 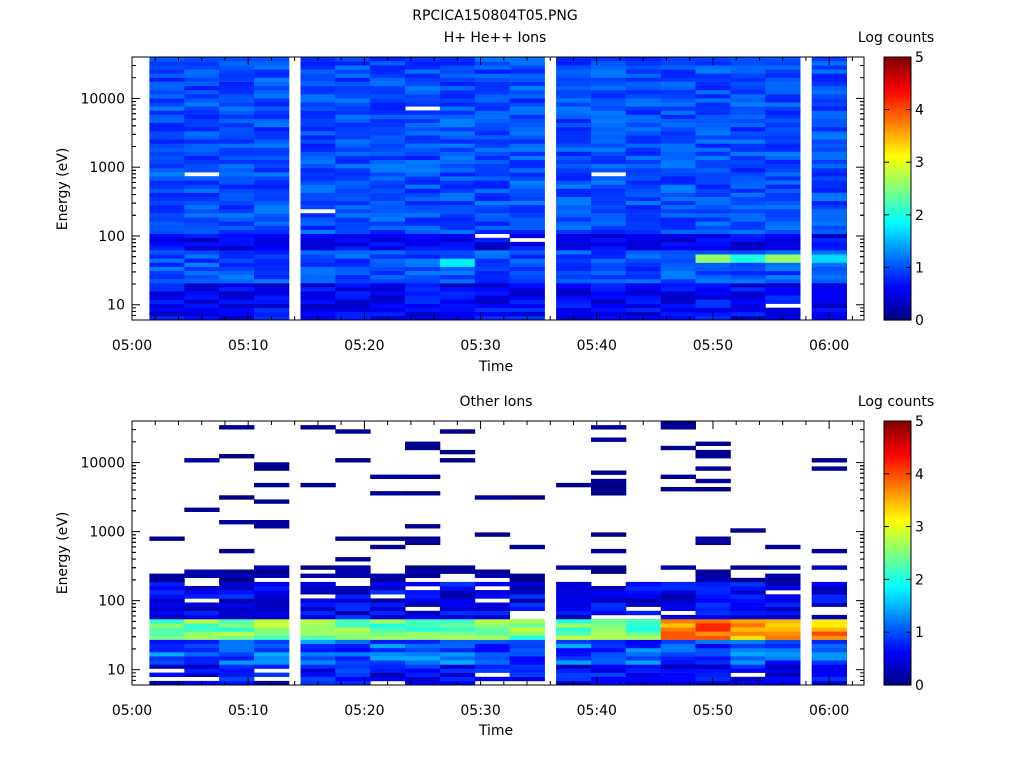 I want to click on colorbar-tick-label: 1, so click(x=919, y=633).